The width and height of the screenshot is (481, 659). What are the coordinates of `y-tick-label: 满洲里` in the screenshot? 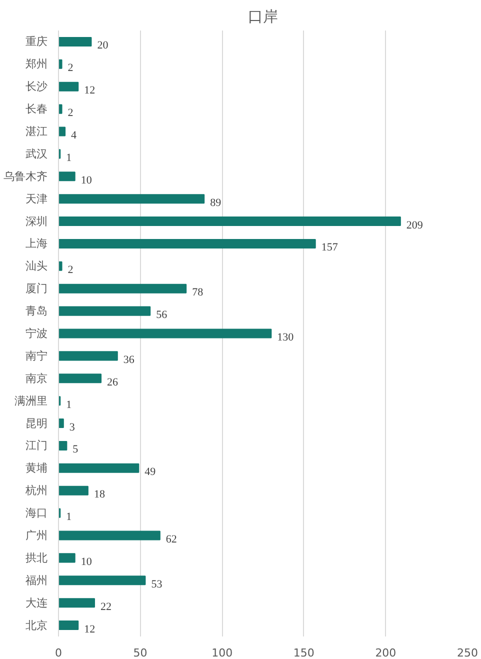 It's located at (31, 401).